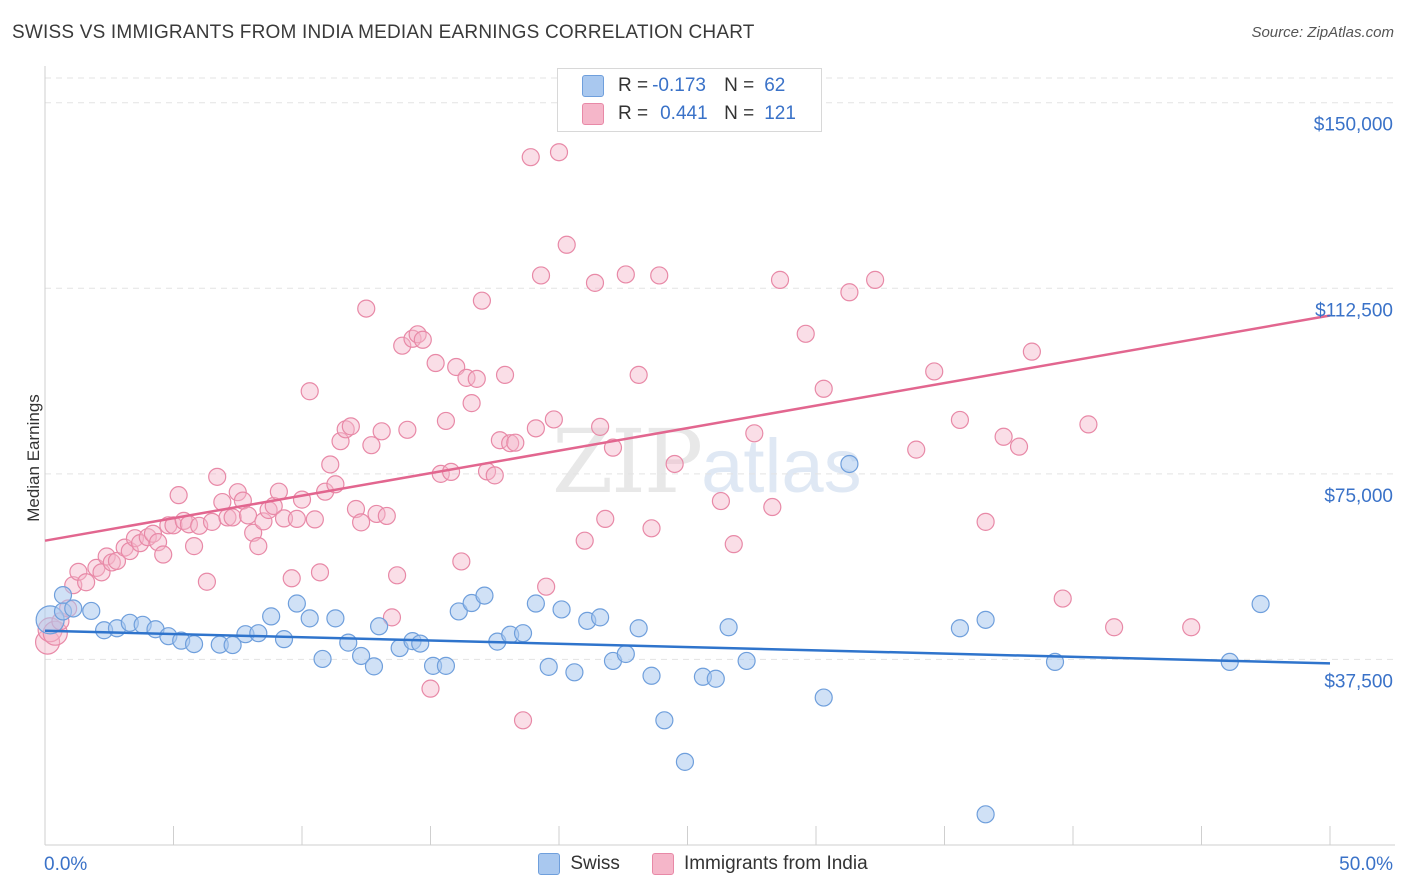 The image size is (1406, 892). Describe the element at coordinates (739, 113) in the screenshot. I see `india-n-label: N =` at that location.